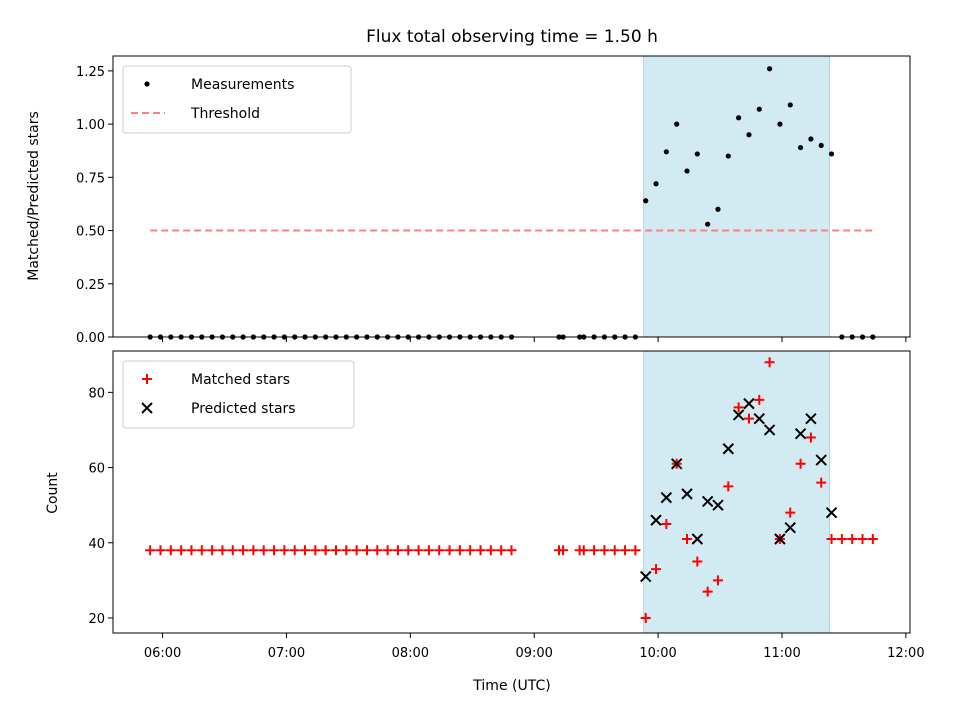 The image size is (960, 720). Describe the element at coordinates (147, 408) in the screenshot. I see `legend-predicted-swatch` at that location.